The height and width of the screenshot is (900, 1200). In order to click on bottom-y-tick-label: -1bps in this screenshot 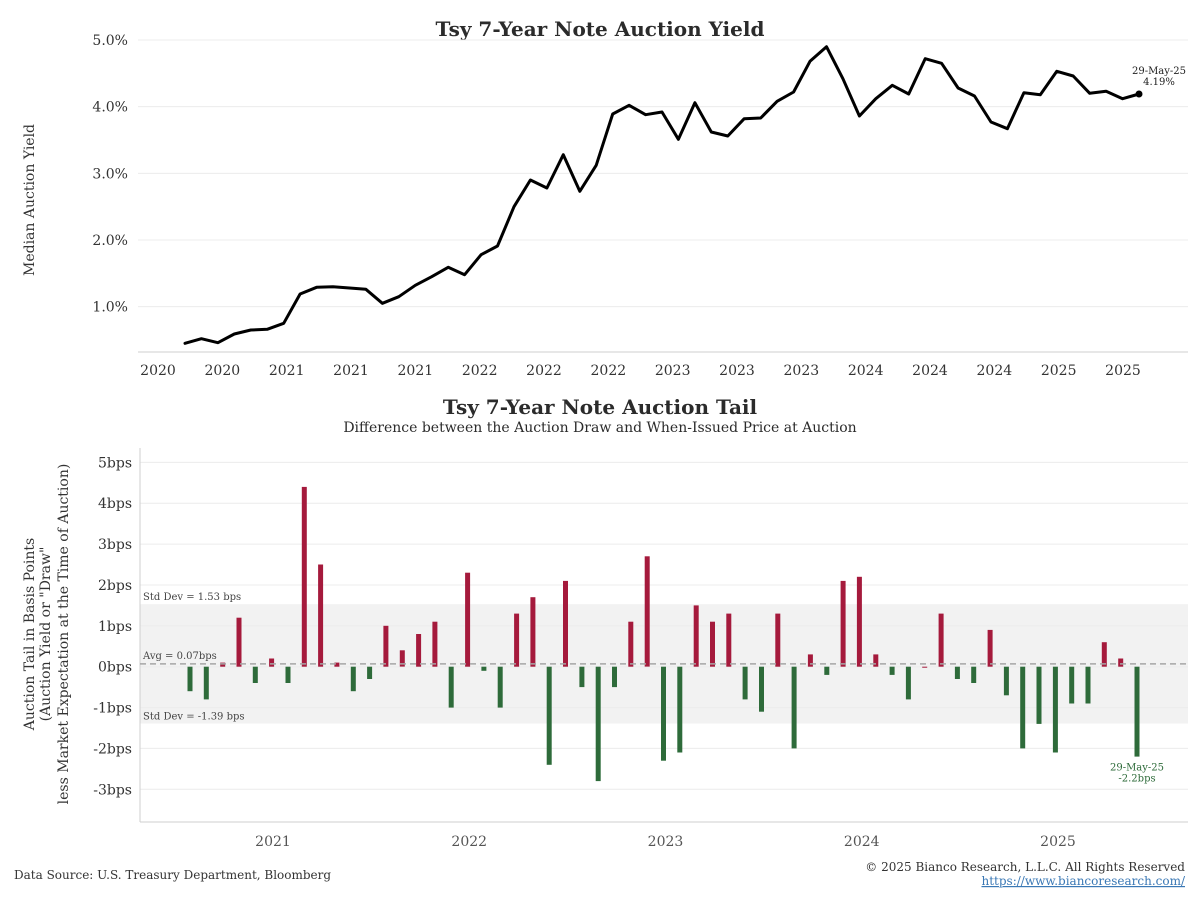, I will do `click(112, 709)`.